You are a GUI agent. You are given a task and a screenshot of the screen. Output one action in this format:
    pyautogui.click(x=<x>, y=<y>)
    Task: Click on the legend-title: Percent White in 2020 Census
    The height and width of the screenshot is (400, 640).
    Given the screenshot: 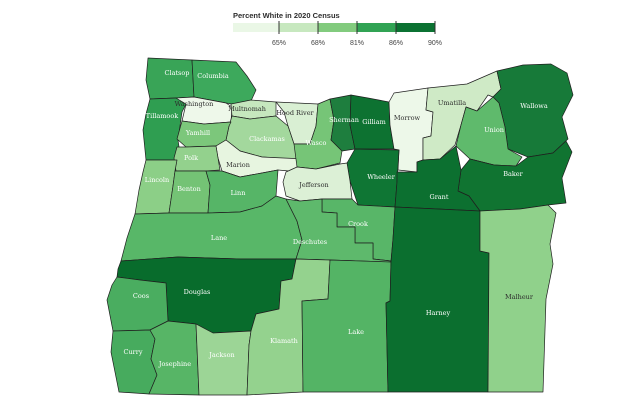 What is the action you would take?
    pyautogui.click(x=286, y=15)
    